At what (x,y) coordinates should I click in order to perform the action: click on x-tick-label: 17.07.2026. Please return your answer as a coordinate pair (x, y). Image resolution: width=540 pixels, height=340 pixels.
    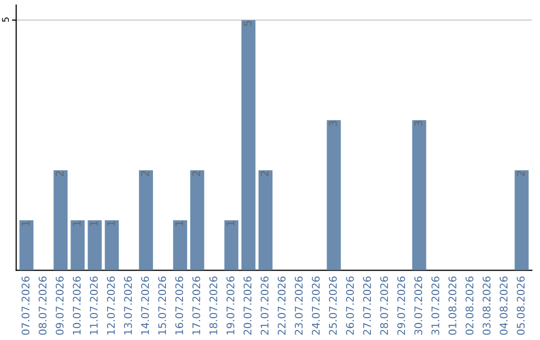
    Looking at the image, I should click on (196, 305).